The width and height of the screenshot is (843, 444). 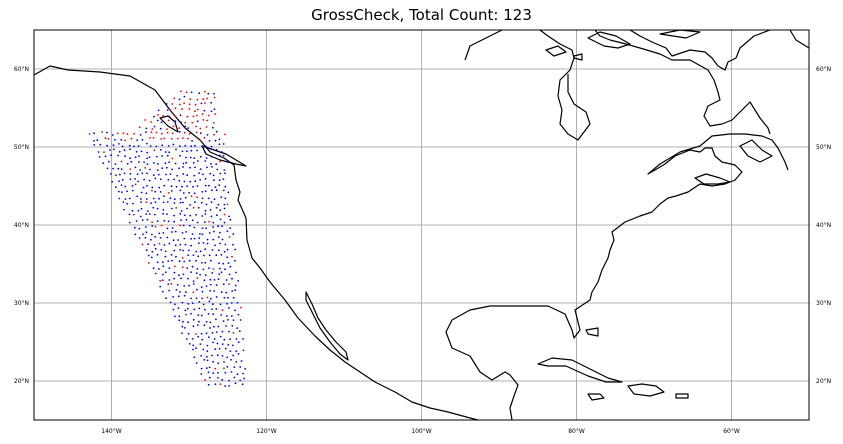 What do you see at coordinates (421, 431) in the screenshot?
I see `lon-tick-label: 100°W` at bounding box center [421, 431].